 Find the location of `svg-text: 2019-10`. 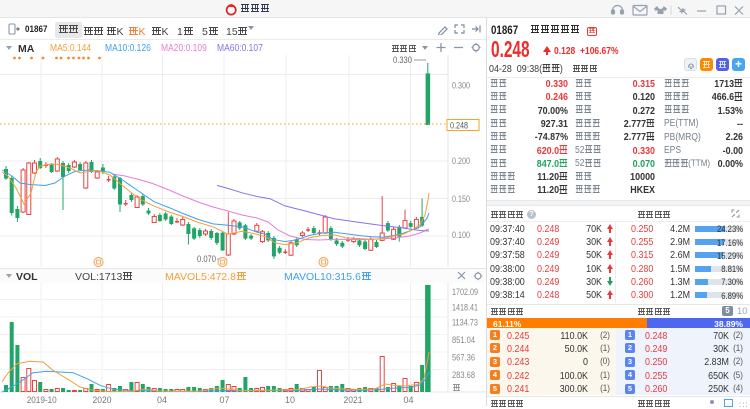

svg-text: 2019-10 is located at coordinates (42, 400).